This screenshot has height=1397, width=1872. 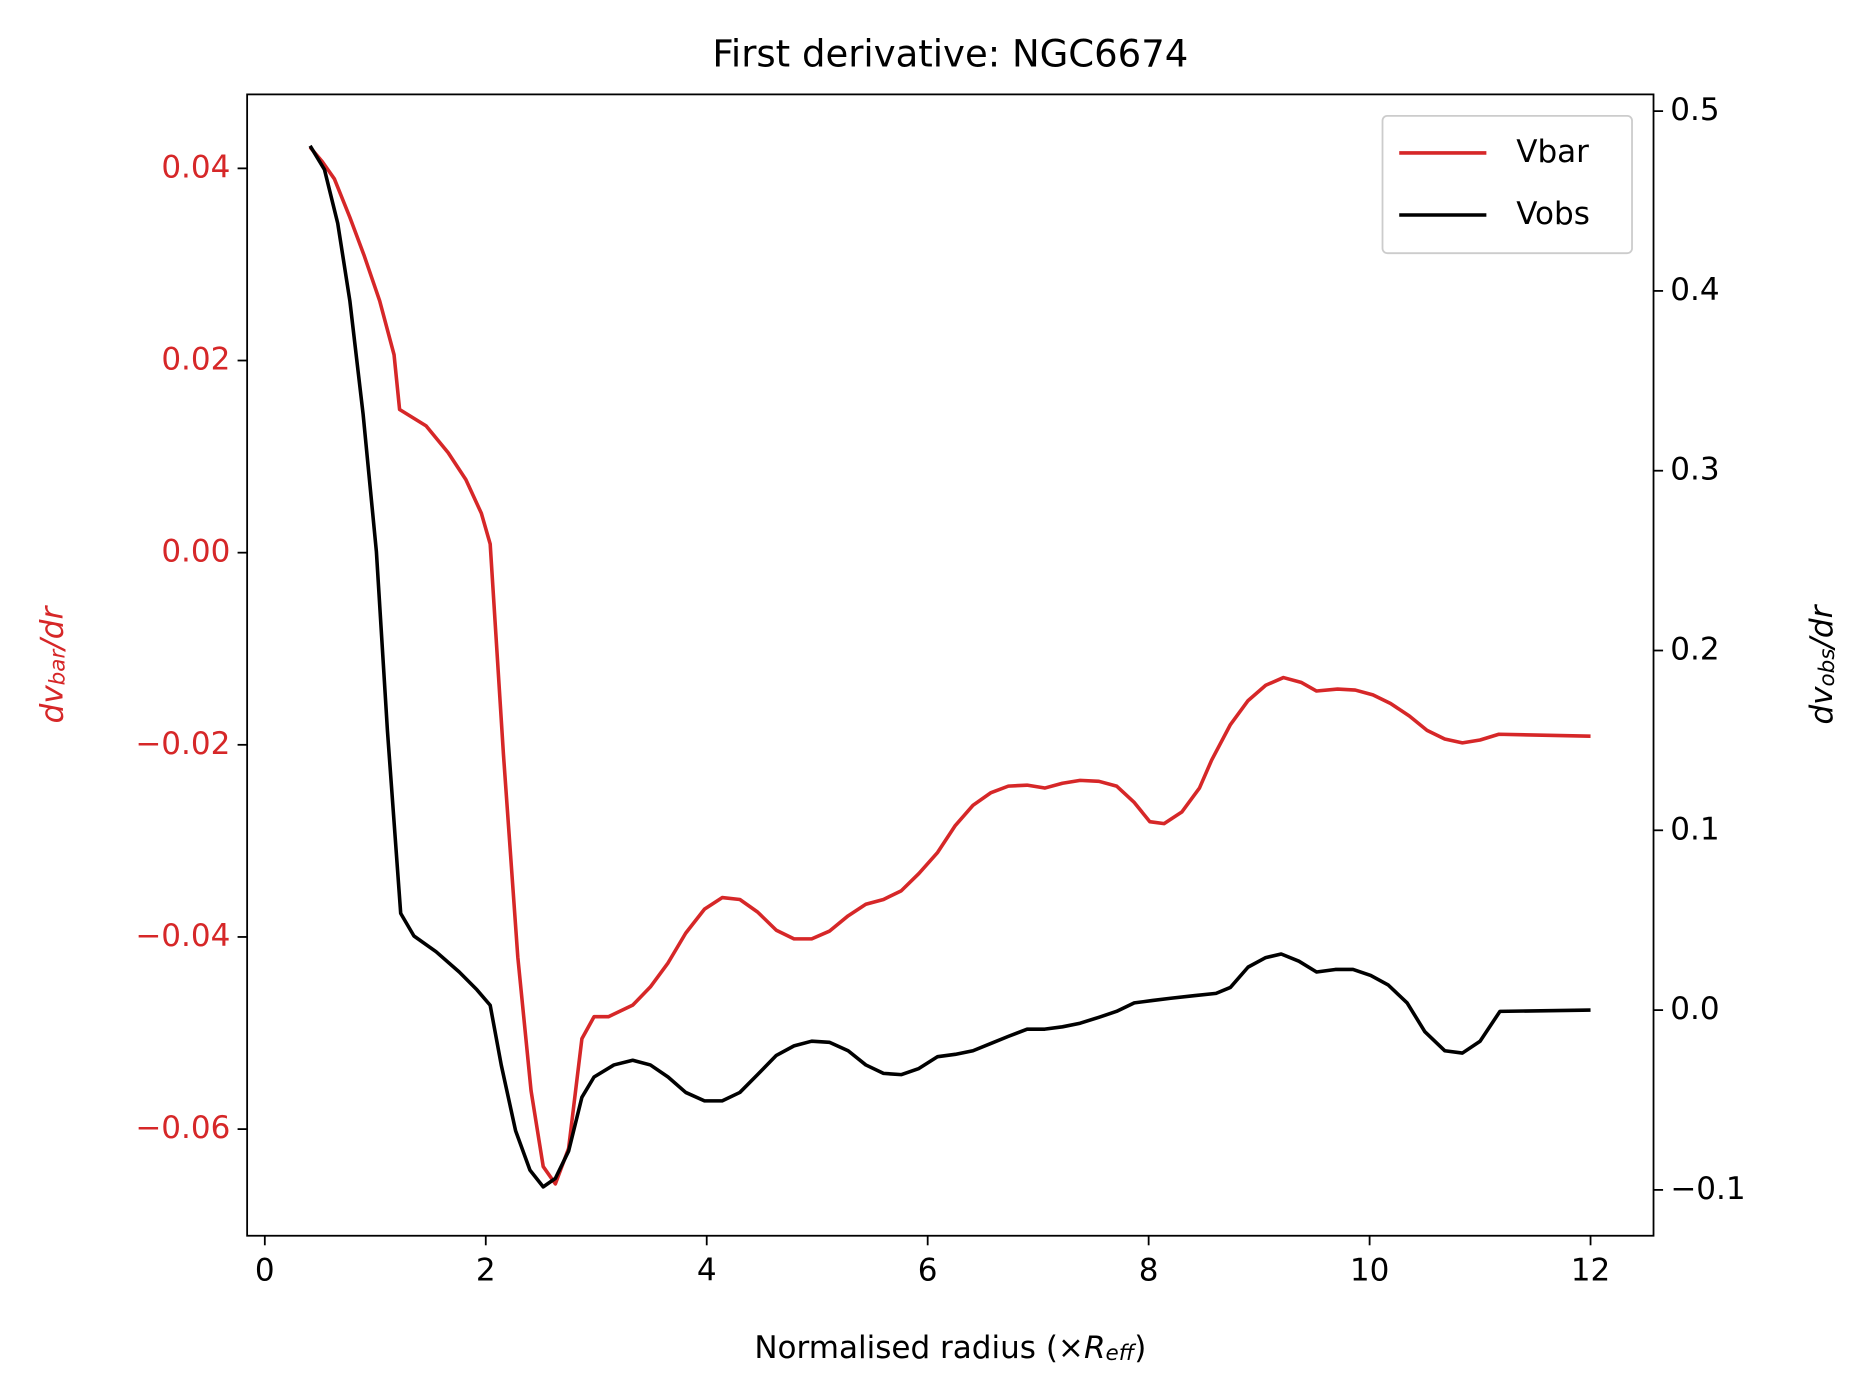 I want to click on y-tick-label: −0.04, so click(x=182, y=936).